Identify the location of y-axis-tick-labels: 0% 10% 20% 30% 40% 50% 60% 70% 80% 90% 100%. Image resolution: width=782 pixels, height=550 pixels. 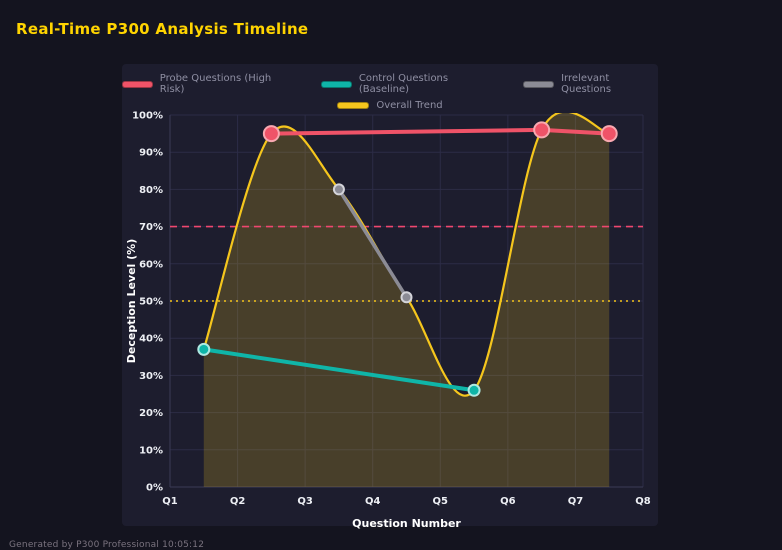
(147, 302).